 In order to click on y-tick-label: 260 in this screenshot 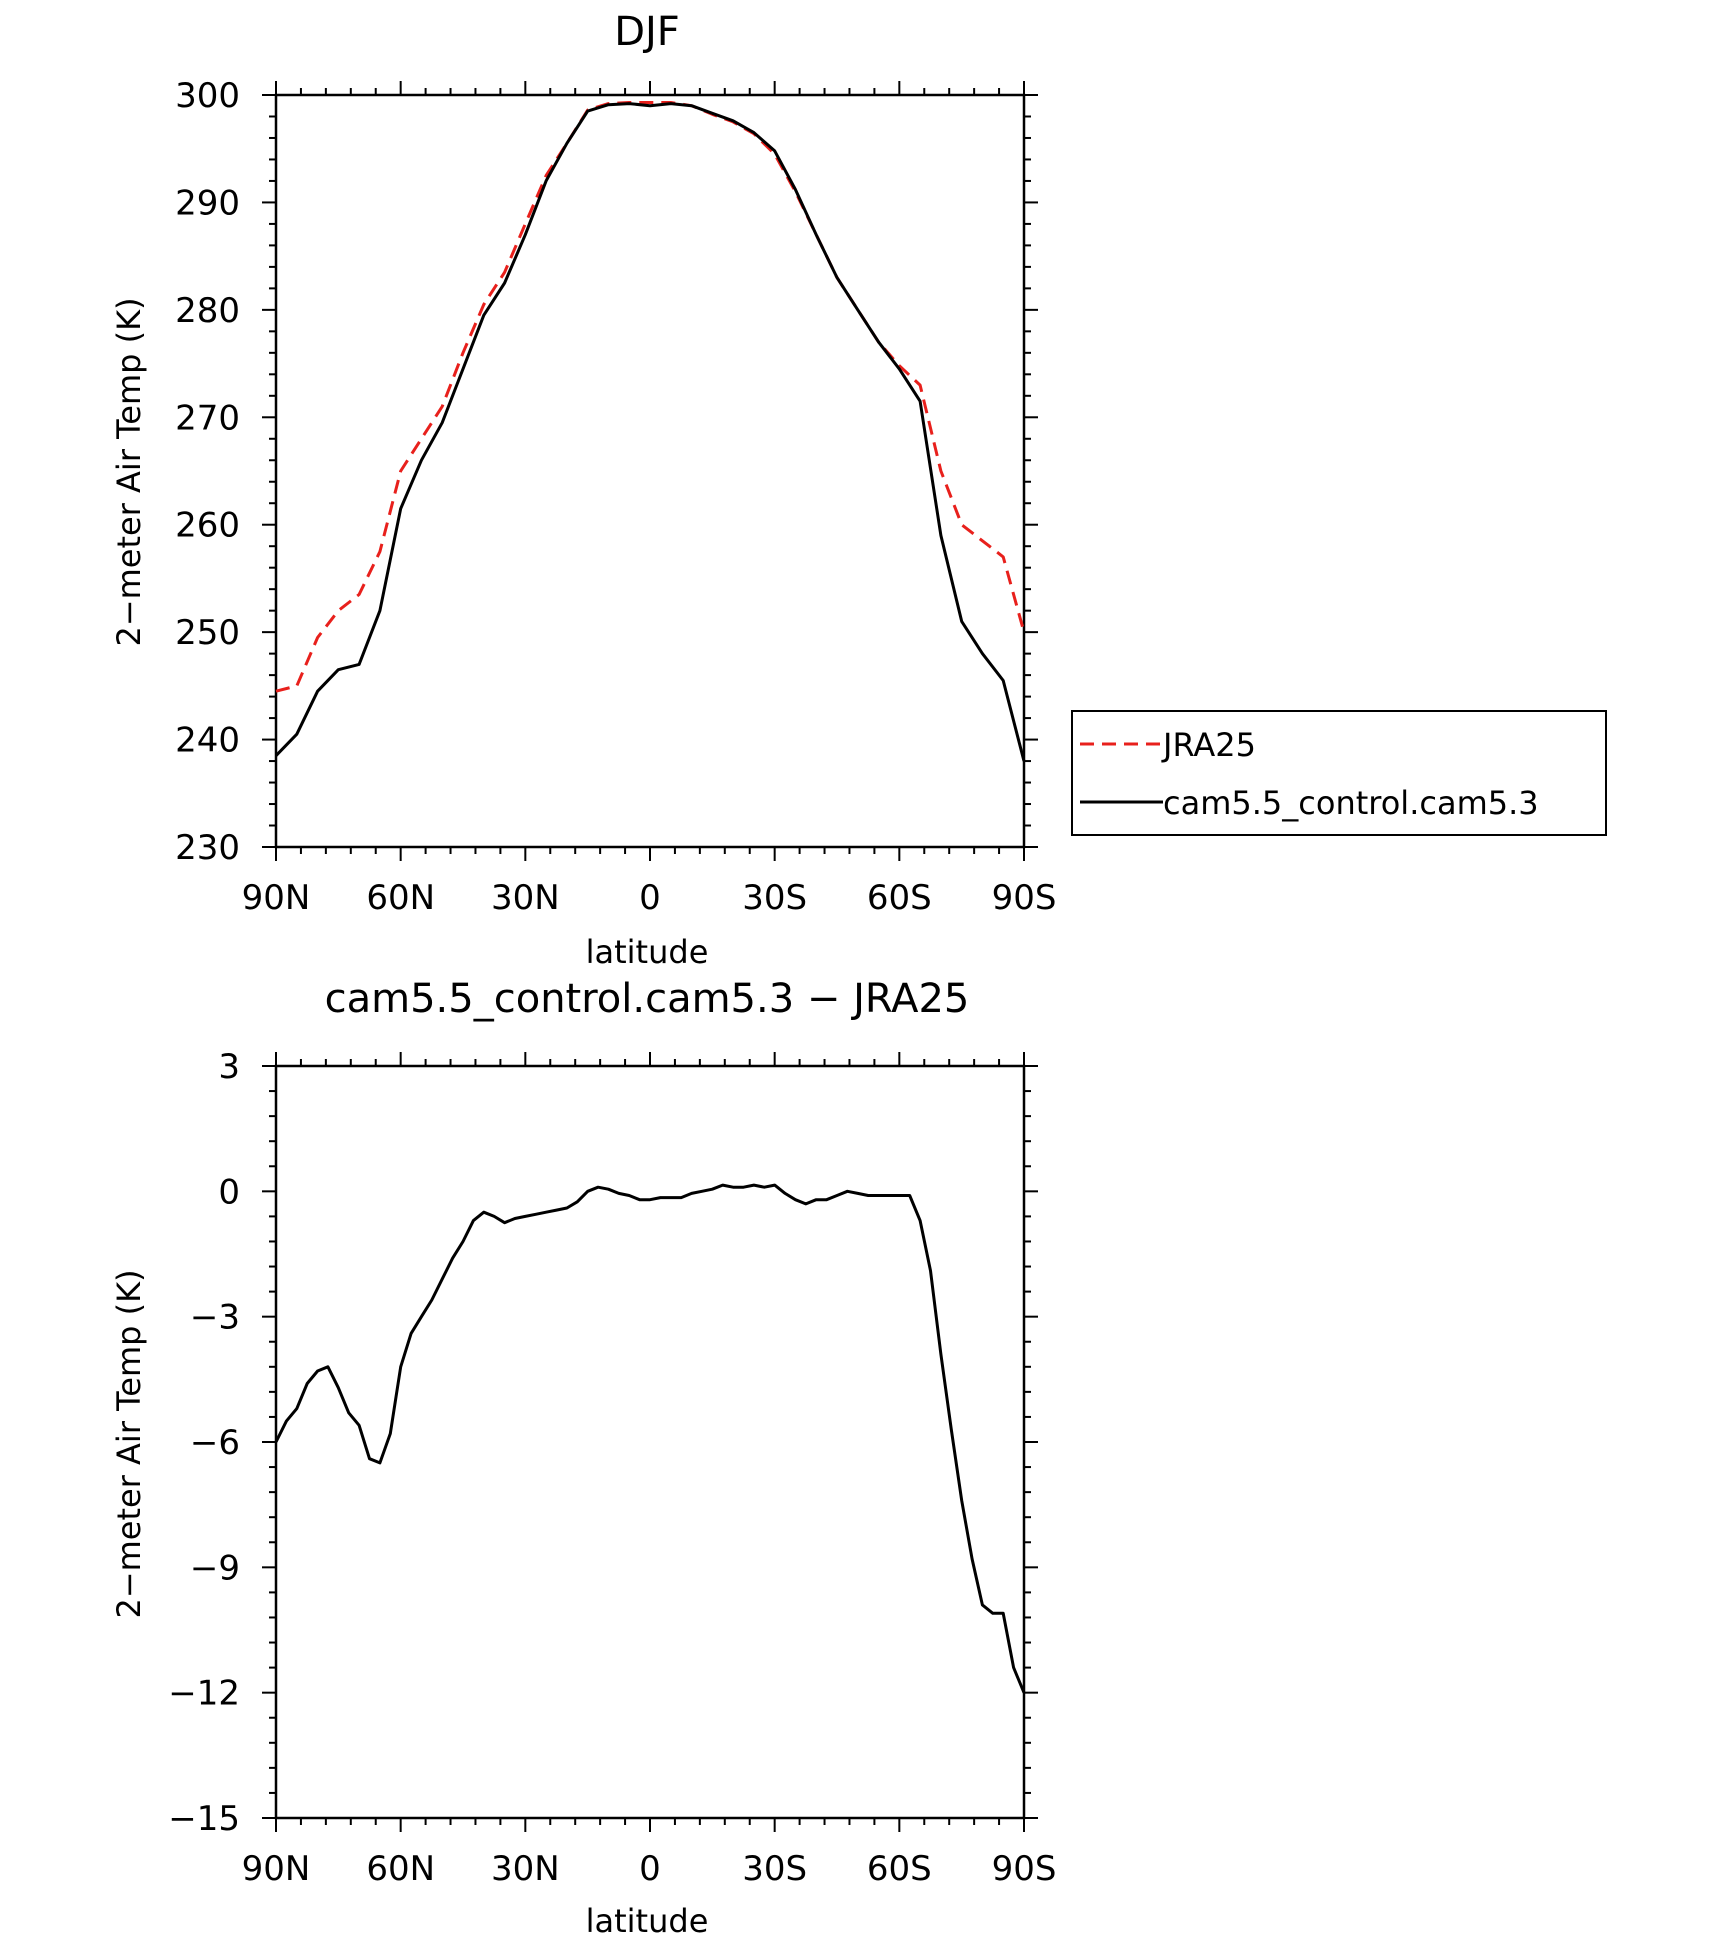, I will do `click(207, 526)`.